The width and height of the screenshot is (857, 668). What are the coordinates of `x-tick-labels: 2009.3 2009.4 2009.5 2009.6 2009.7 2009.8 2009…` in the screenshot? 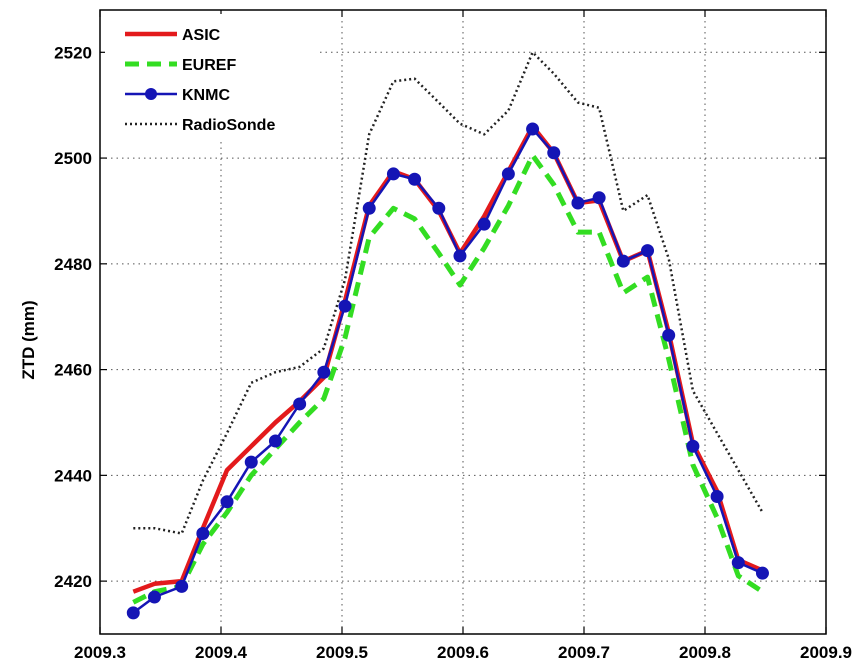 It's located at (463, 652).